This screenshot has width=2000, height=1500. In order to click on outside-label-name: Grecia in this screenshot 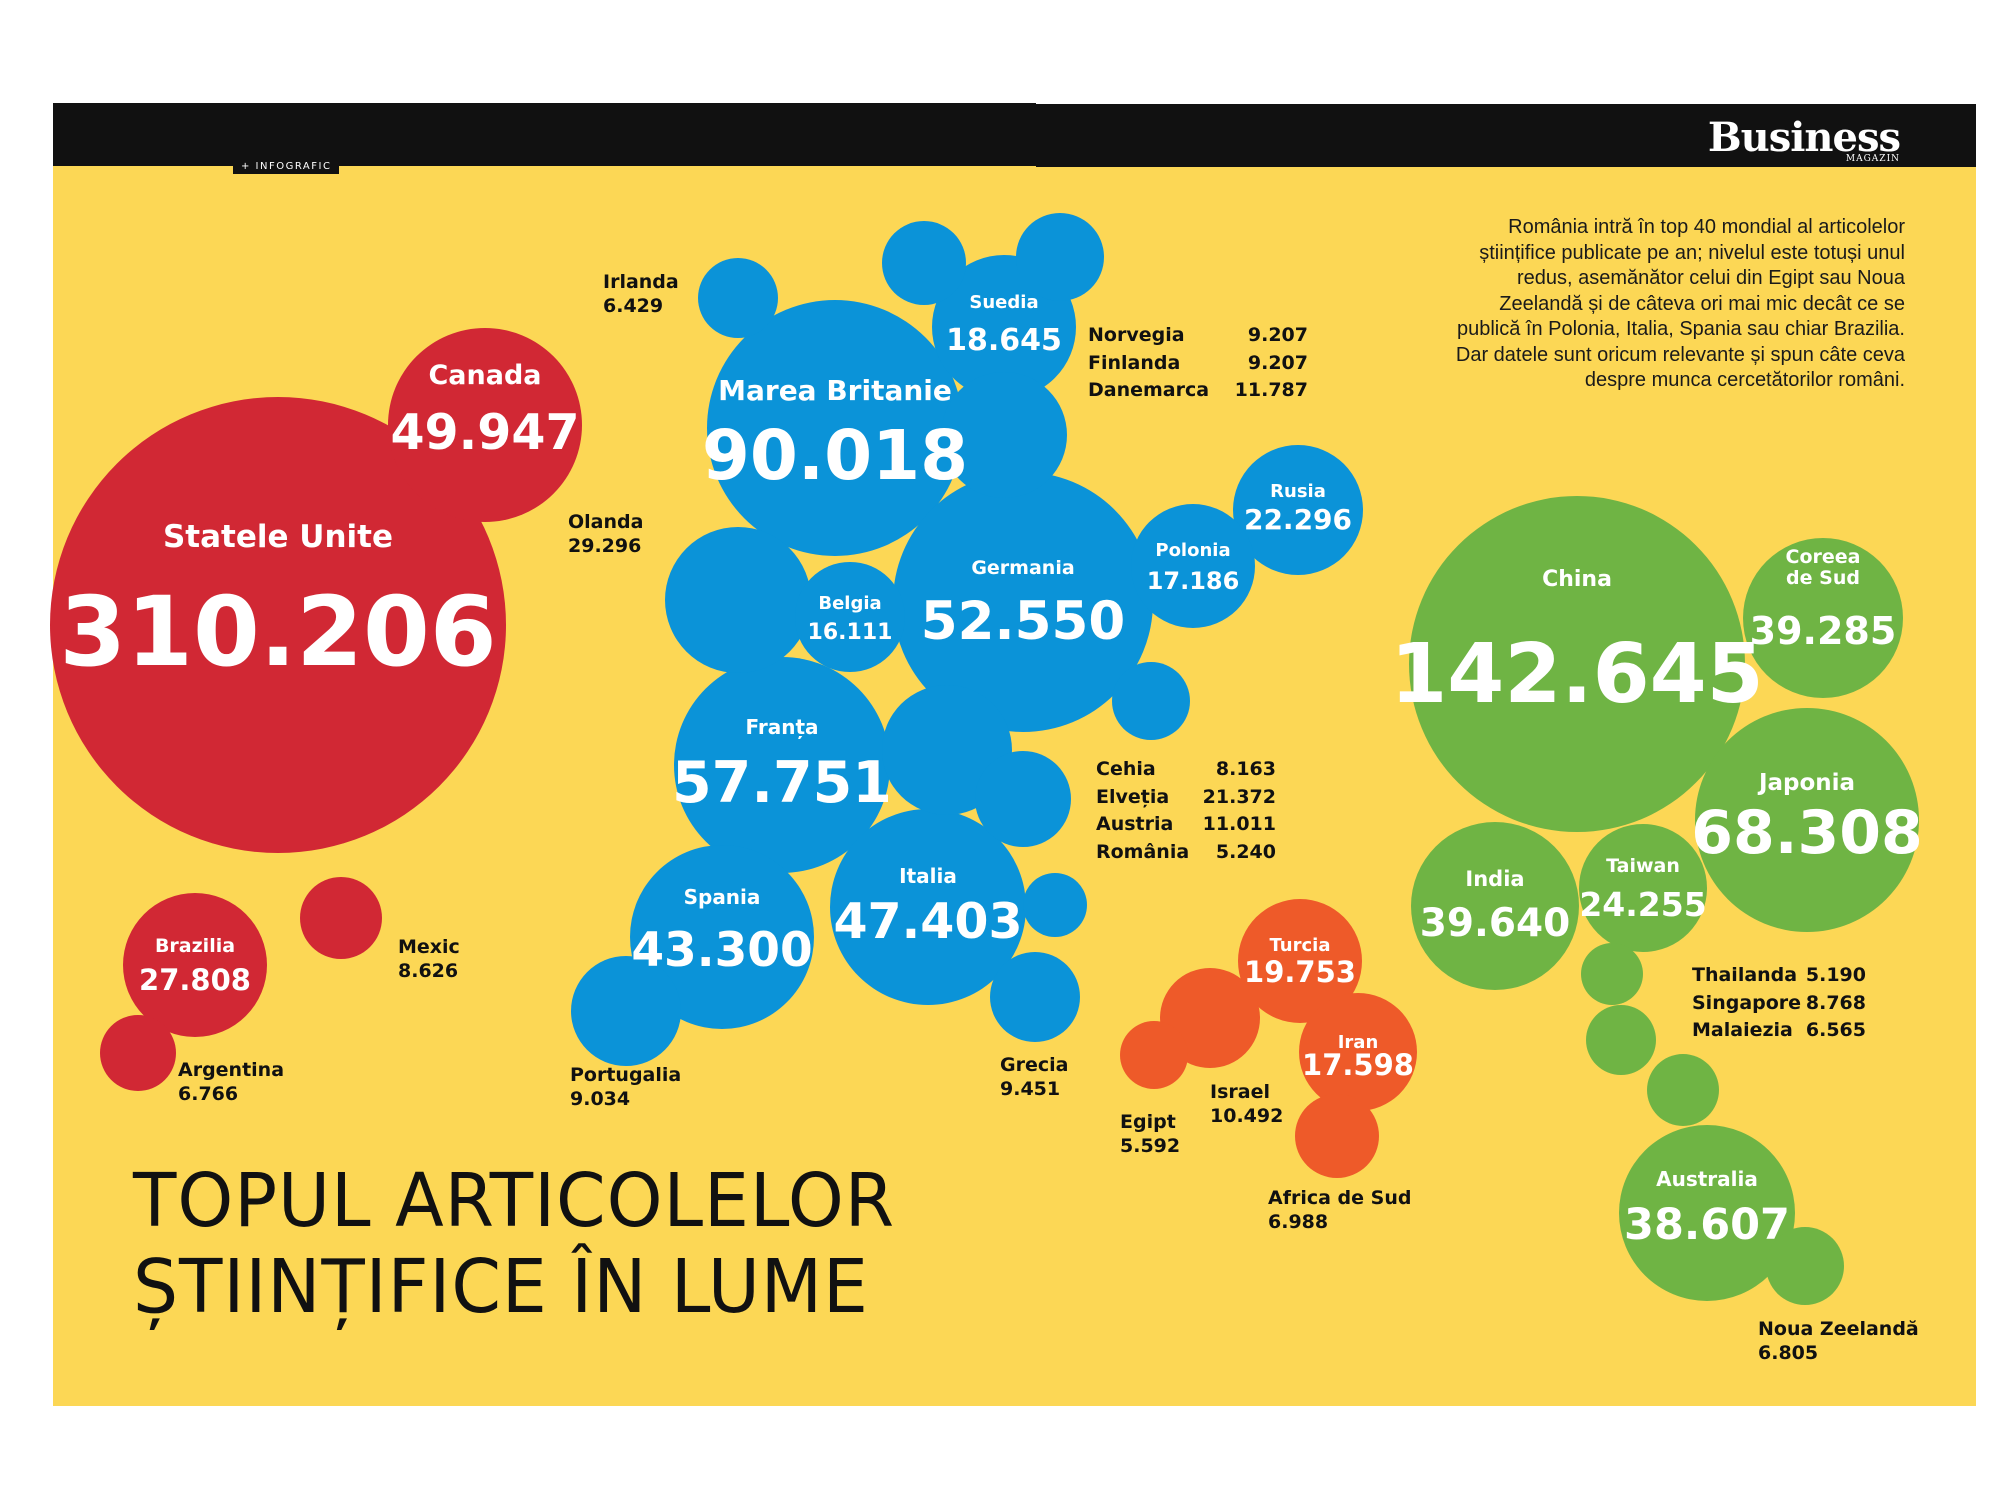, I will do `click(1034, 1065)`.